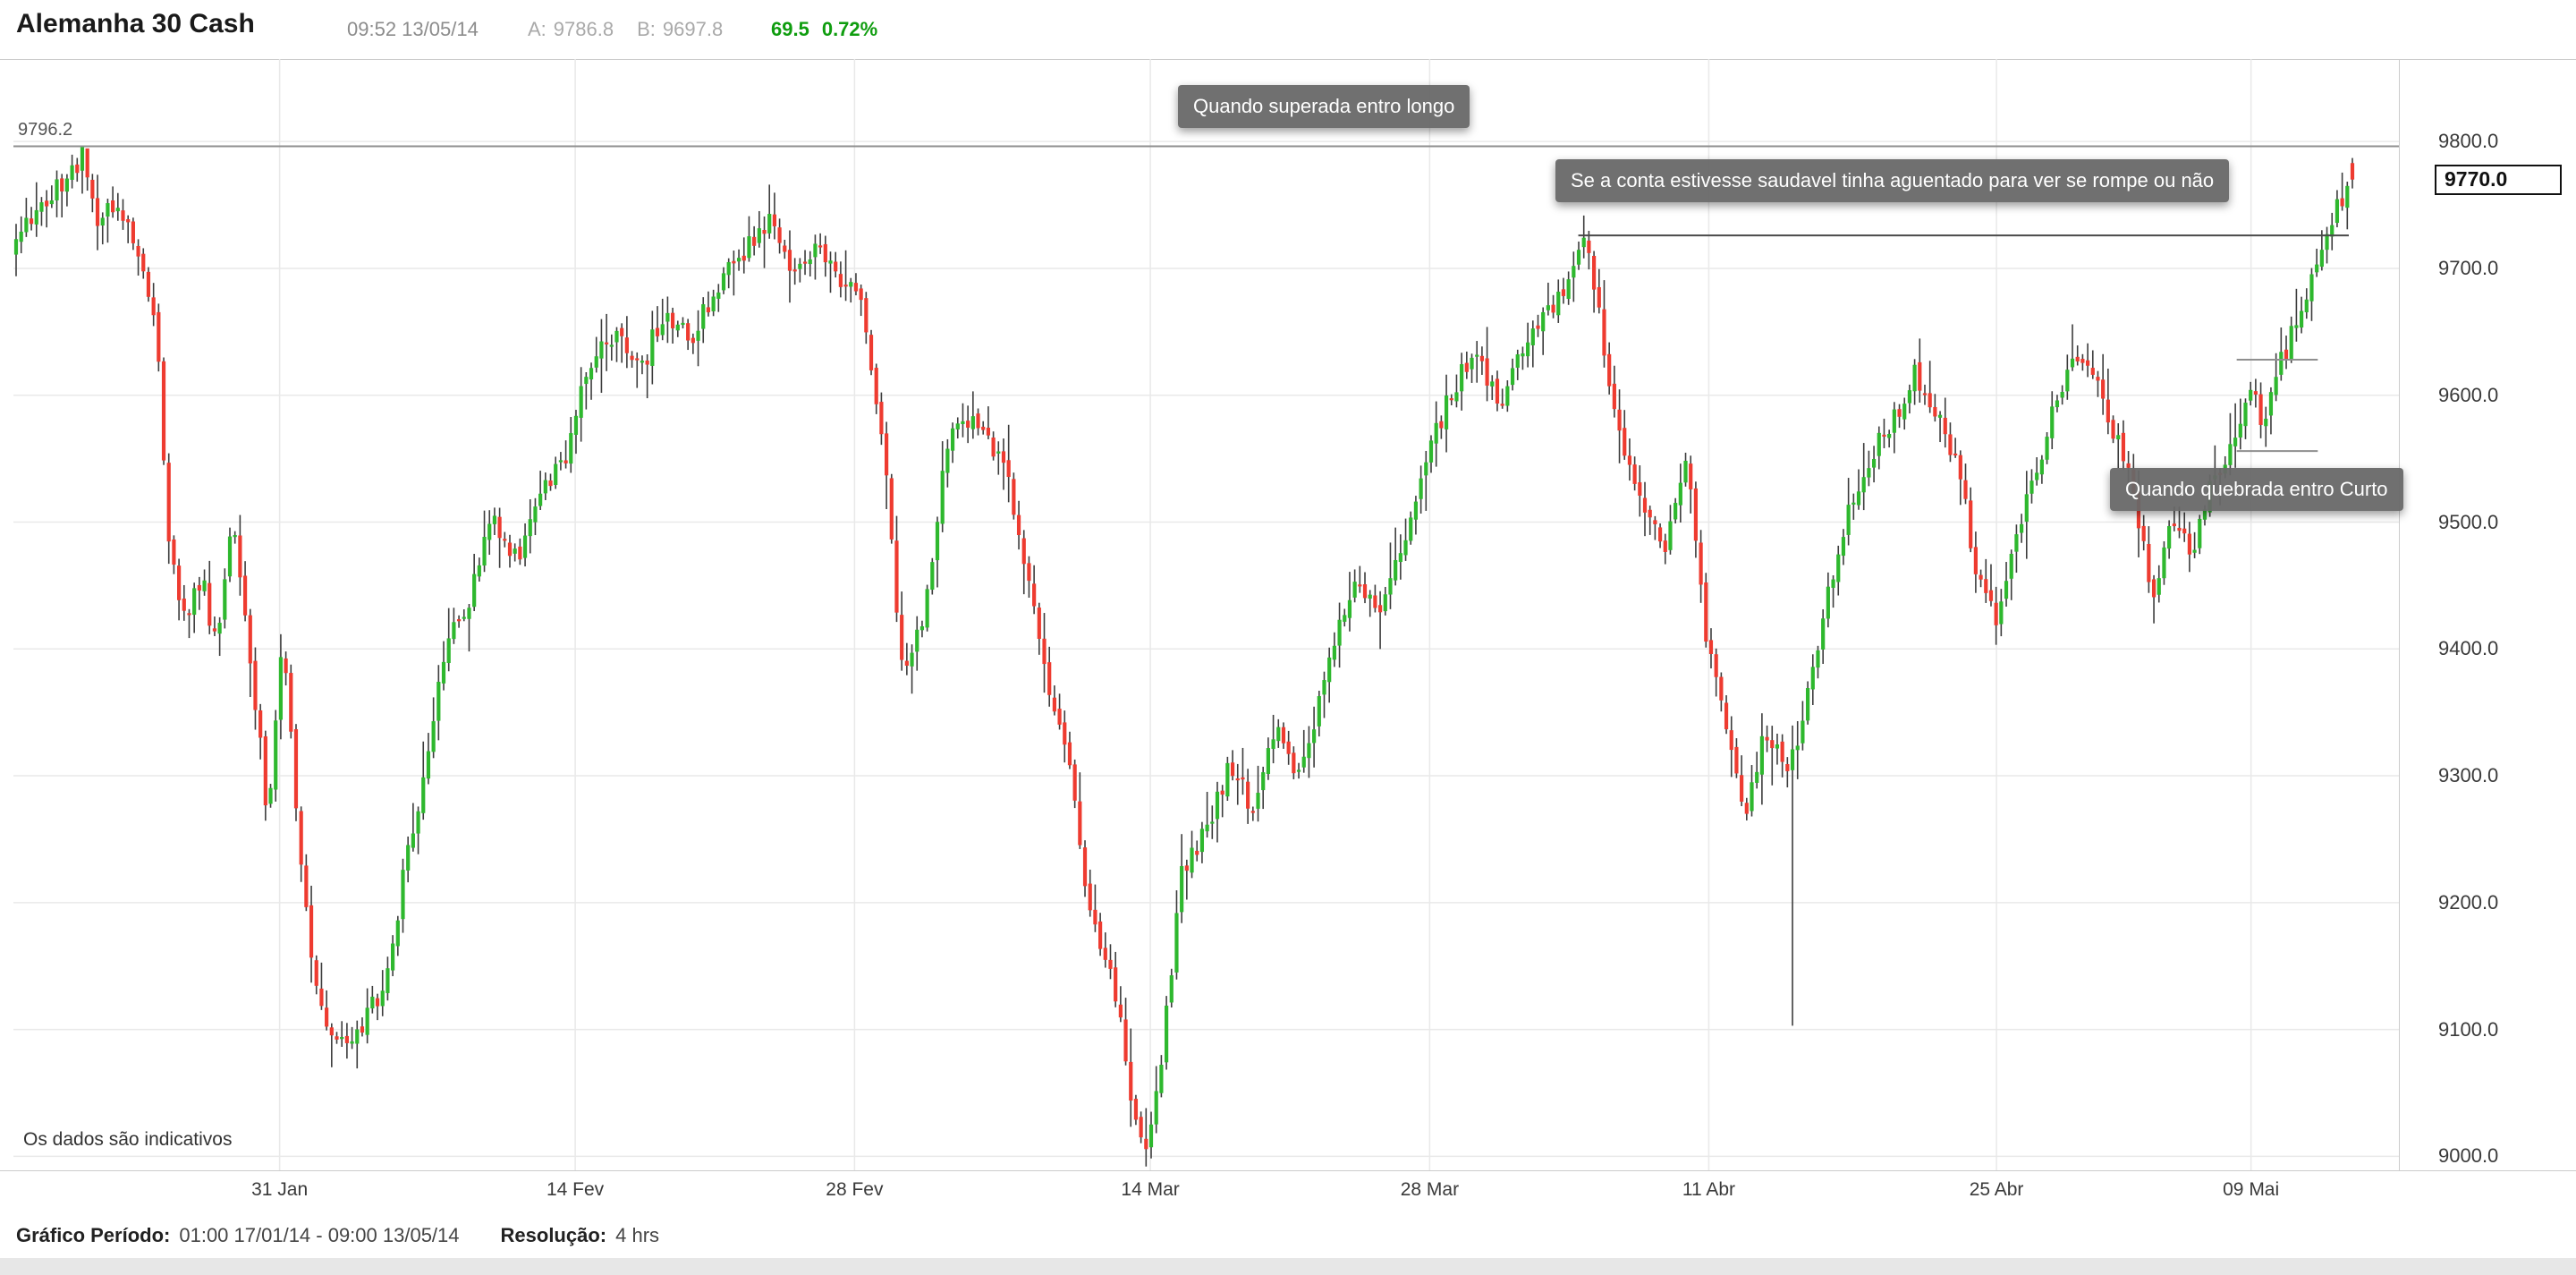 This screenshot has height=1275, width=2576. I want to click on indicative-data-disclaimer: Os dados são indicativos, so click(128, 1139).